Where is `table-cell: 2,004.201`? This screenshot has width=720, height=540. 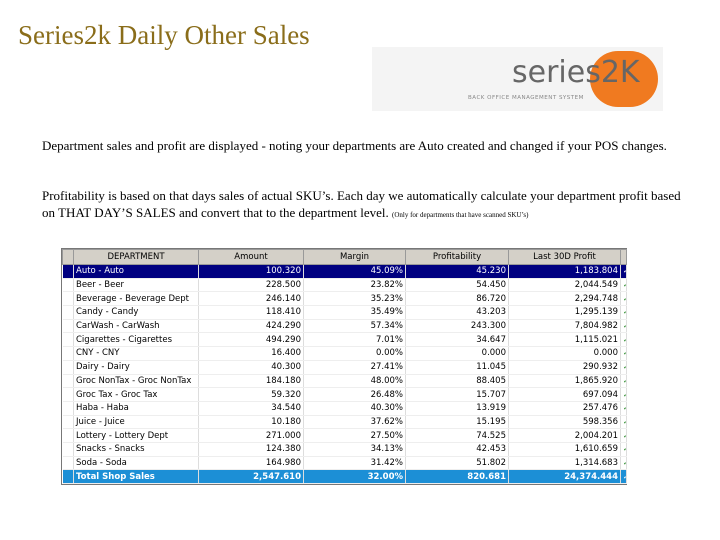
table-cell: 2,004.201 is located at coordinates (564, 435).